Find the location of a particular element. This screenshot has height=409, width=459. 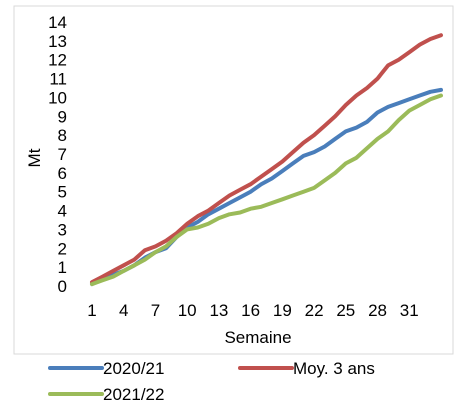

x-axis-ticks: 1 4 7 10 13 16 19 22 25 28 31 is located at coordinates (252, 310).